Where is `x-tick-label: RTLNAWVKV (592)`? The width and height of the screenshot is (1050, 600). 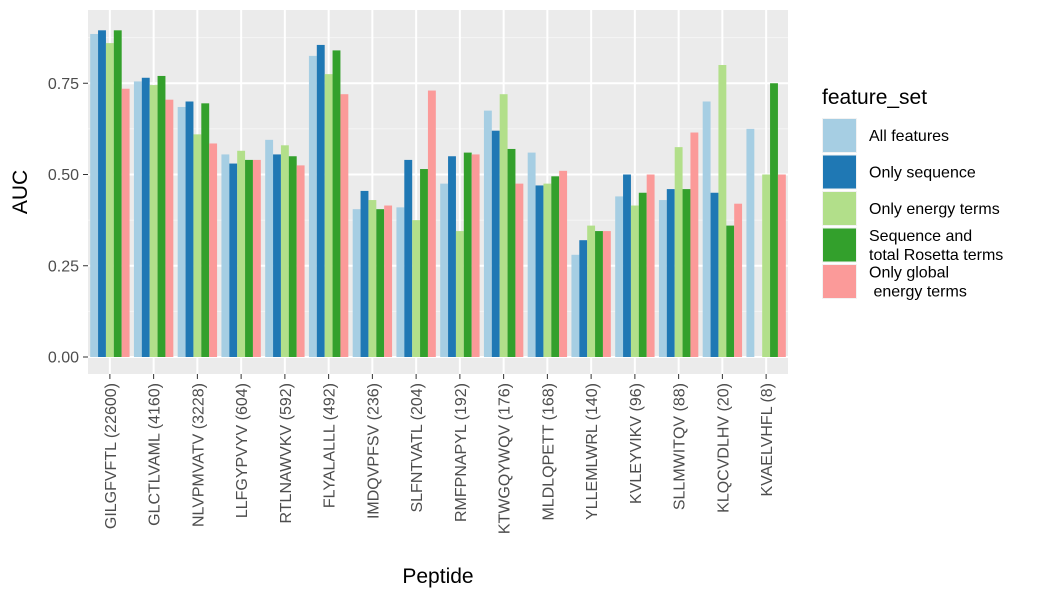 x-tick-label: RTLNAWVKV (592) is located at coordinates (286, 453).